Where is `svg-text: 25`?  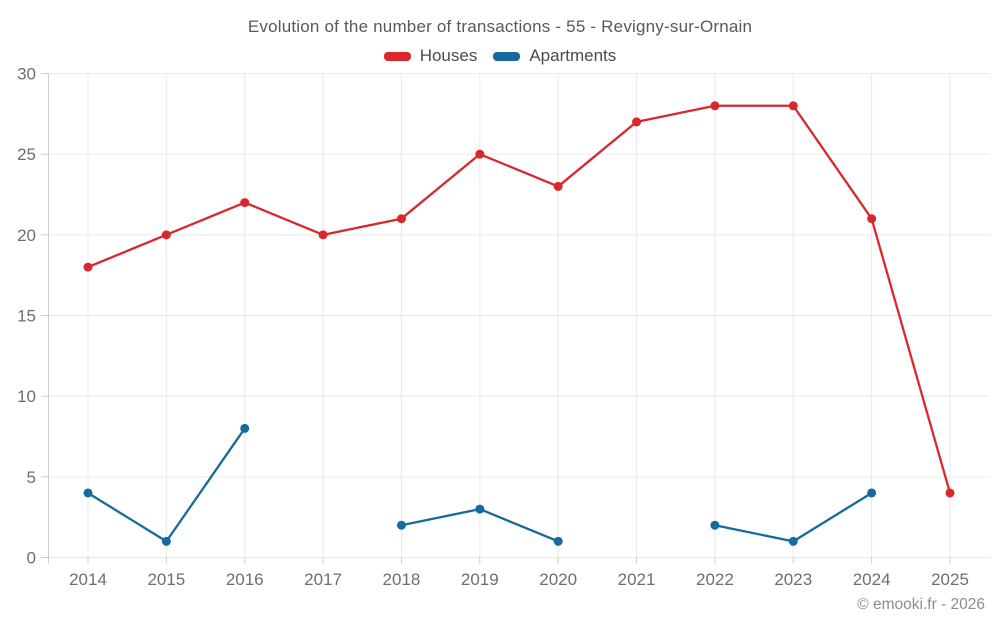
svg-text: 25 is located at coordinates (26, 154).